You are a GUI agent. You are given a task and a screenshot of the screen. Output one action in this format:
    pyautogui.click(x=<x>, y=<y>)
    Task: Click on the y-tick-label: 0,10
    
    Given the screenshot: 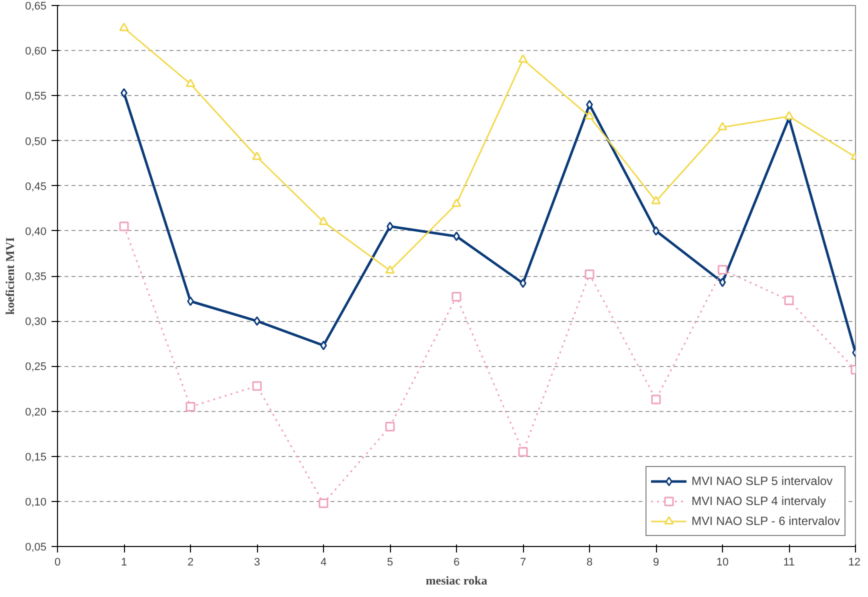 What is the action you would take?
    pyautogui.click(x=36, y=502)
    